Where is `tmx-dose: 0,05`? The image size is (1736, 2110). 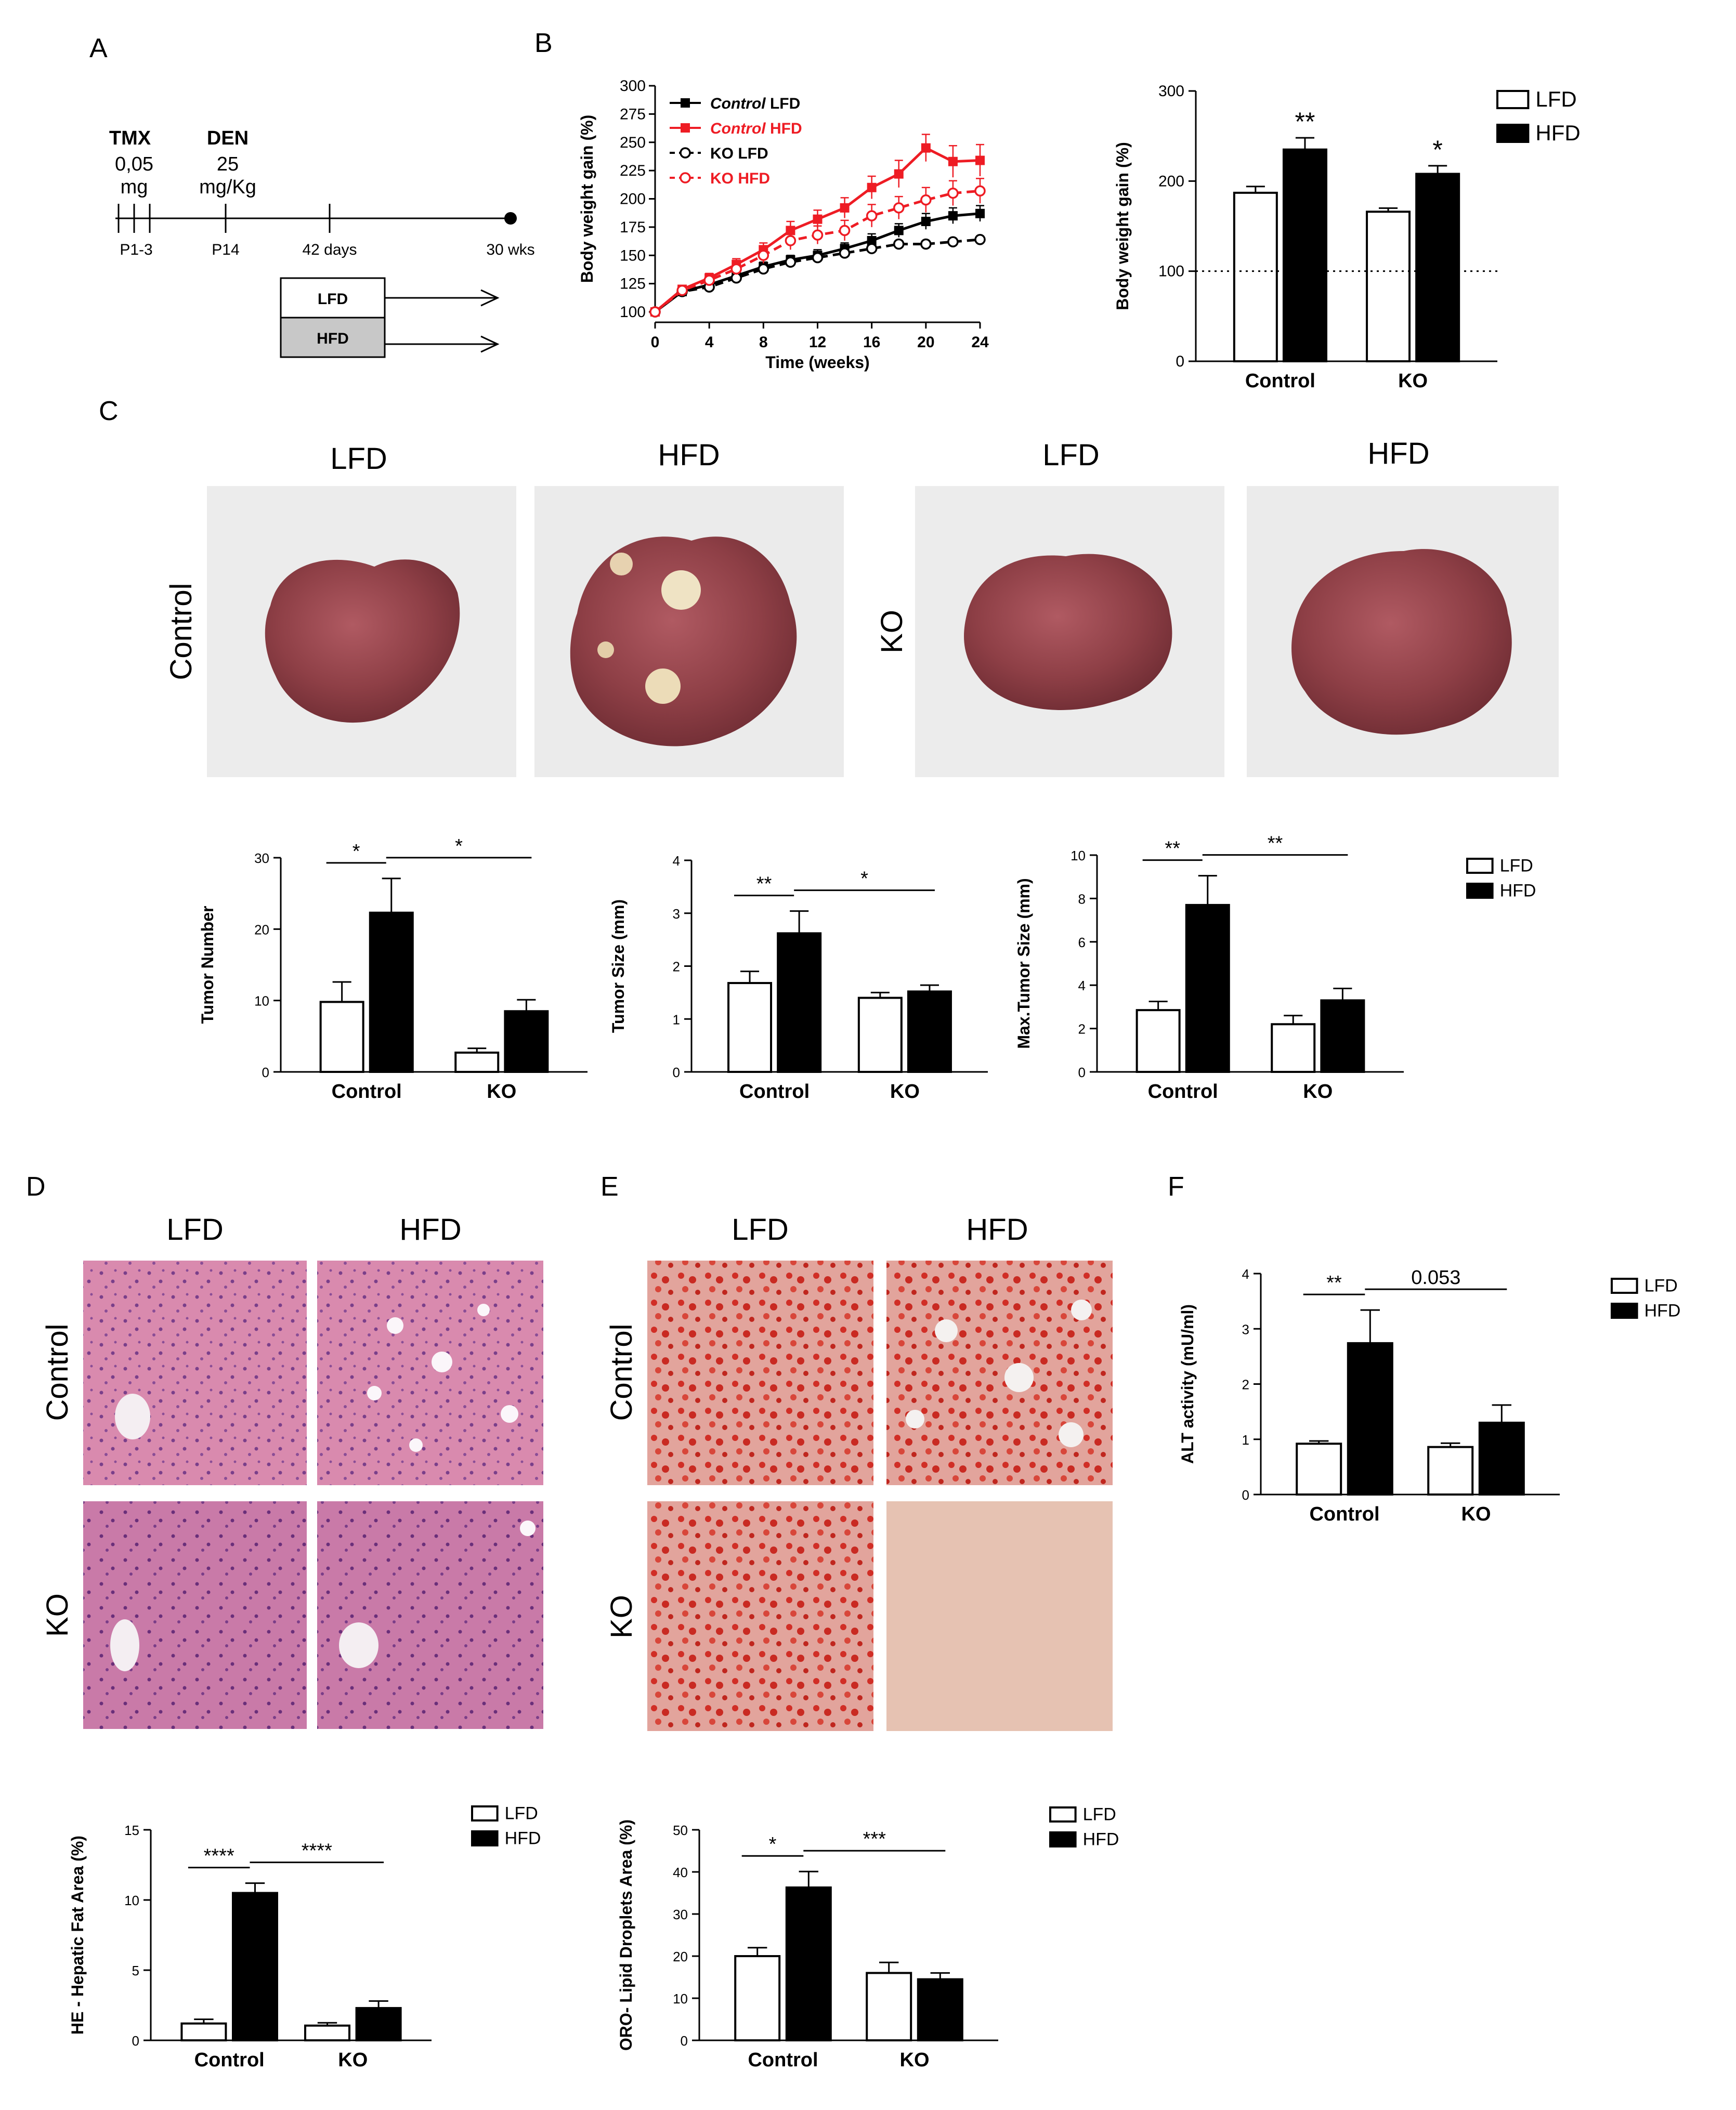
tmx-dose: 0,05 is located at coordinates (134, 164).